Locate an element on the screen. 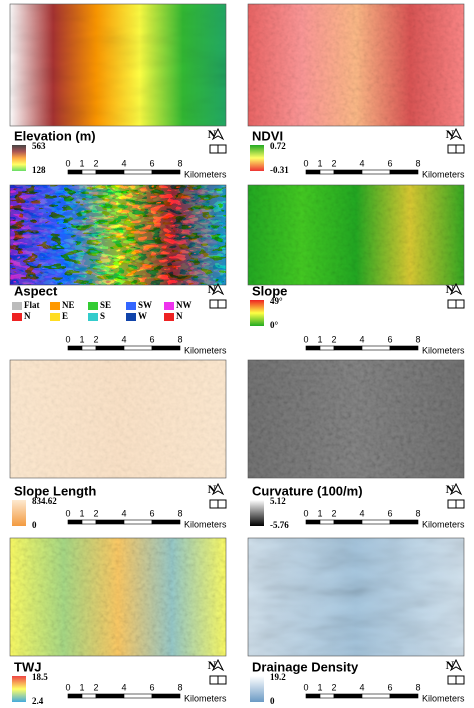  legend-max: 834.62 is located at coordinates (44, 501).